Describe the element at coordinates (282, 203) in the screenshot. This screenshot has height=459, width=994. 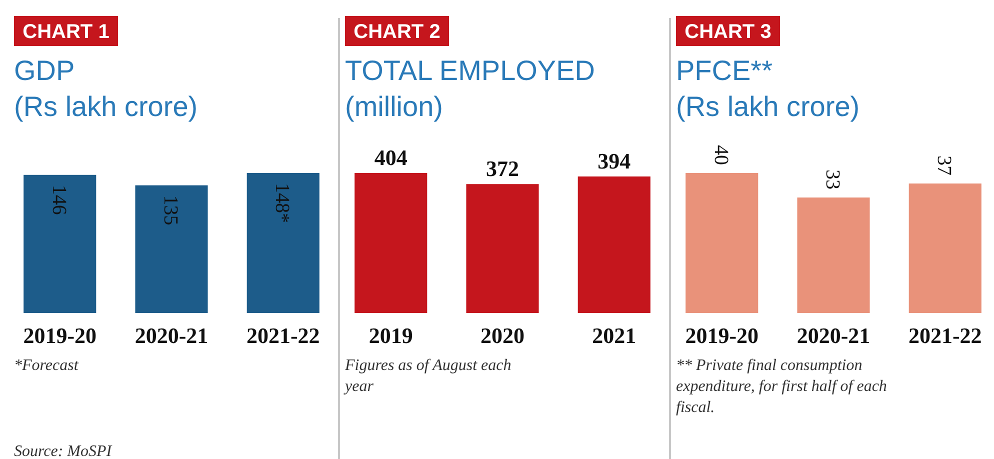
I see `data-label: 148*` at that location.